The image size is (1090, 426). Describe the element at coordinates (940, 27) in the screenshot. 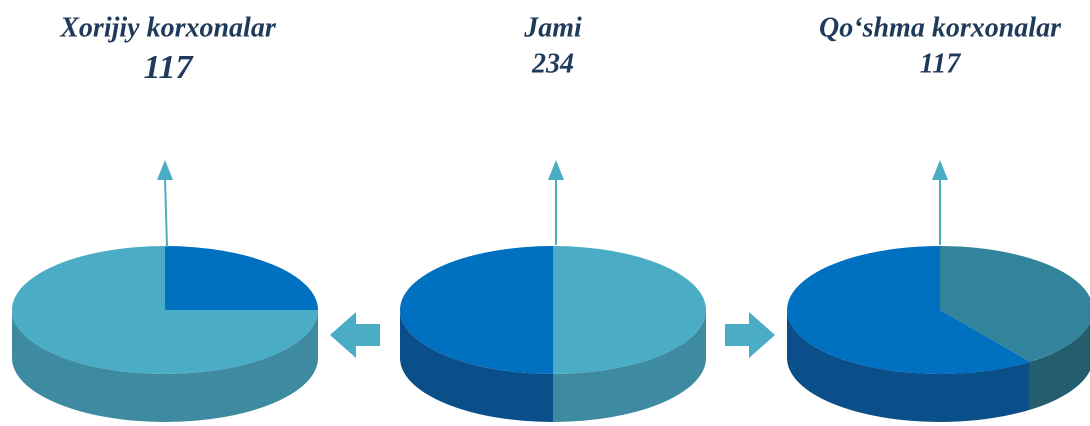

I see `chart-title: Qo‘shma korxonalar` at that location.